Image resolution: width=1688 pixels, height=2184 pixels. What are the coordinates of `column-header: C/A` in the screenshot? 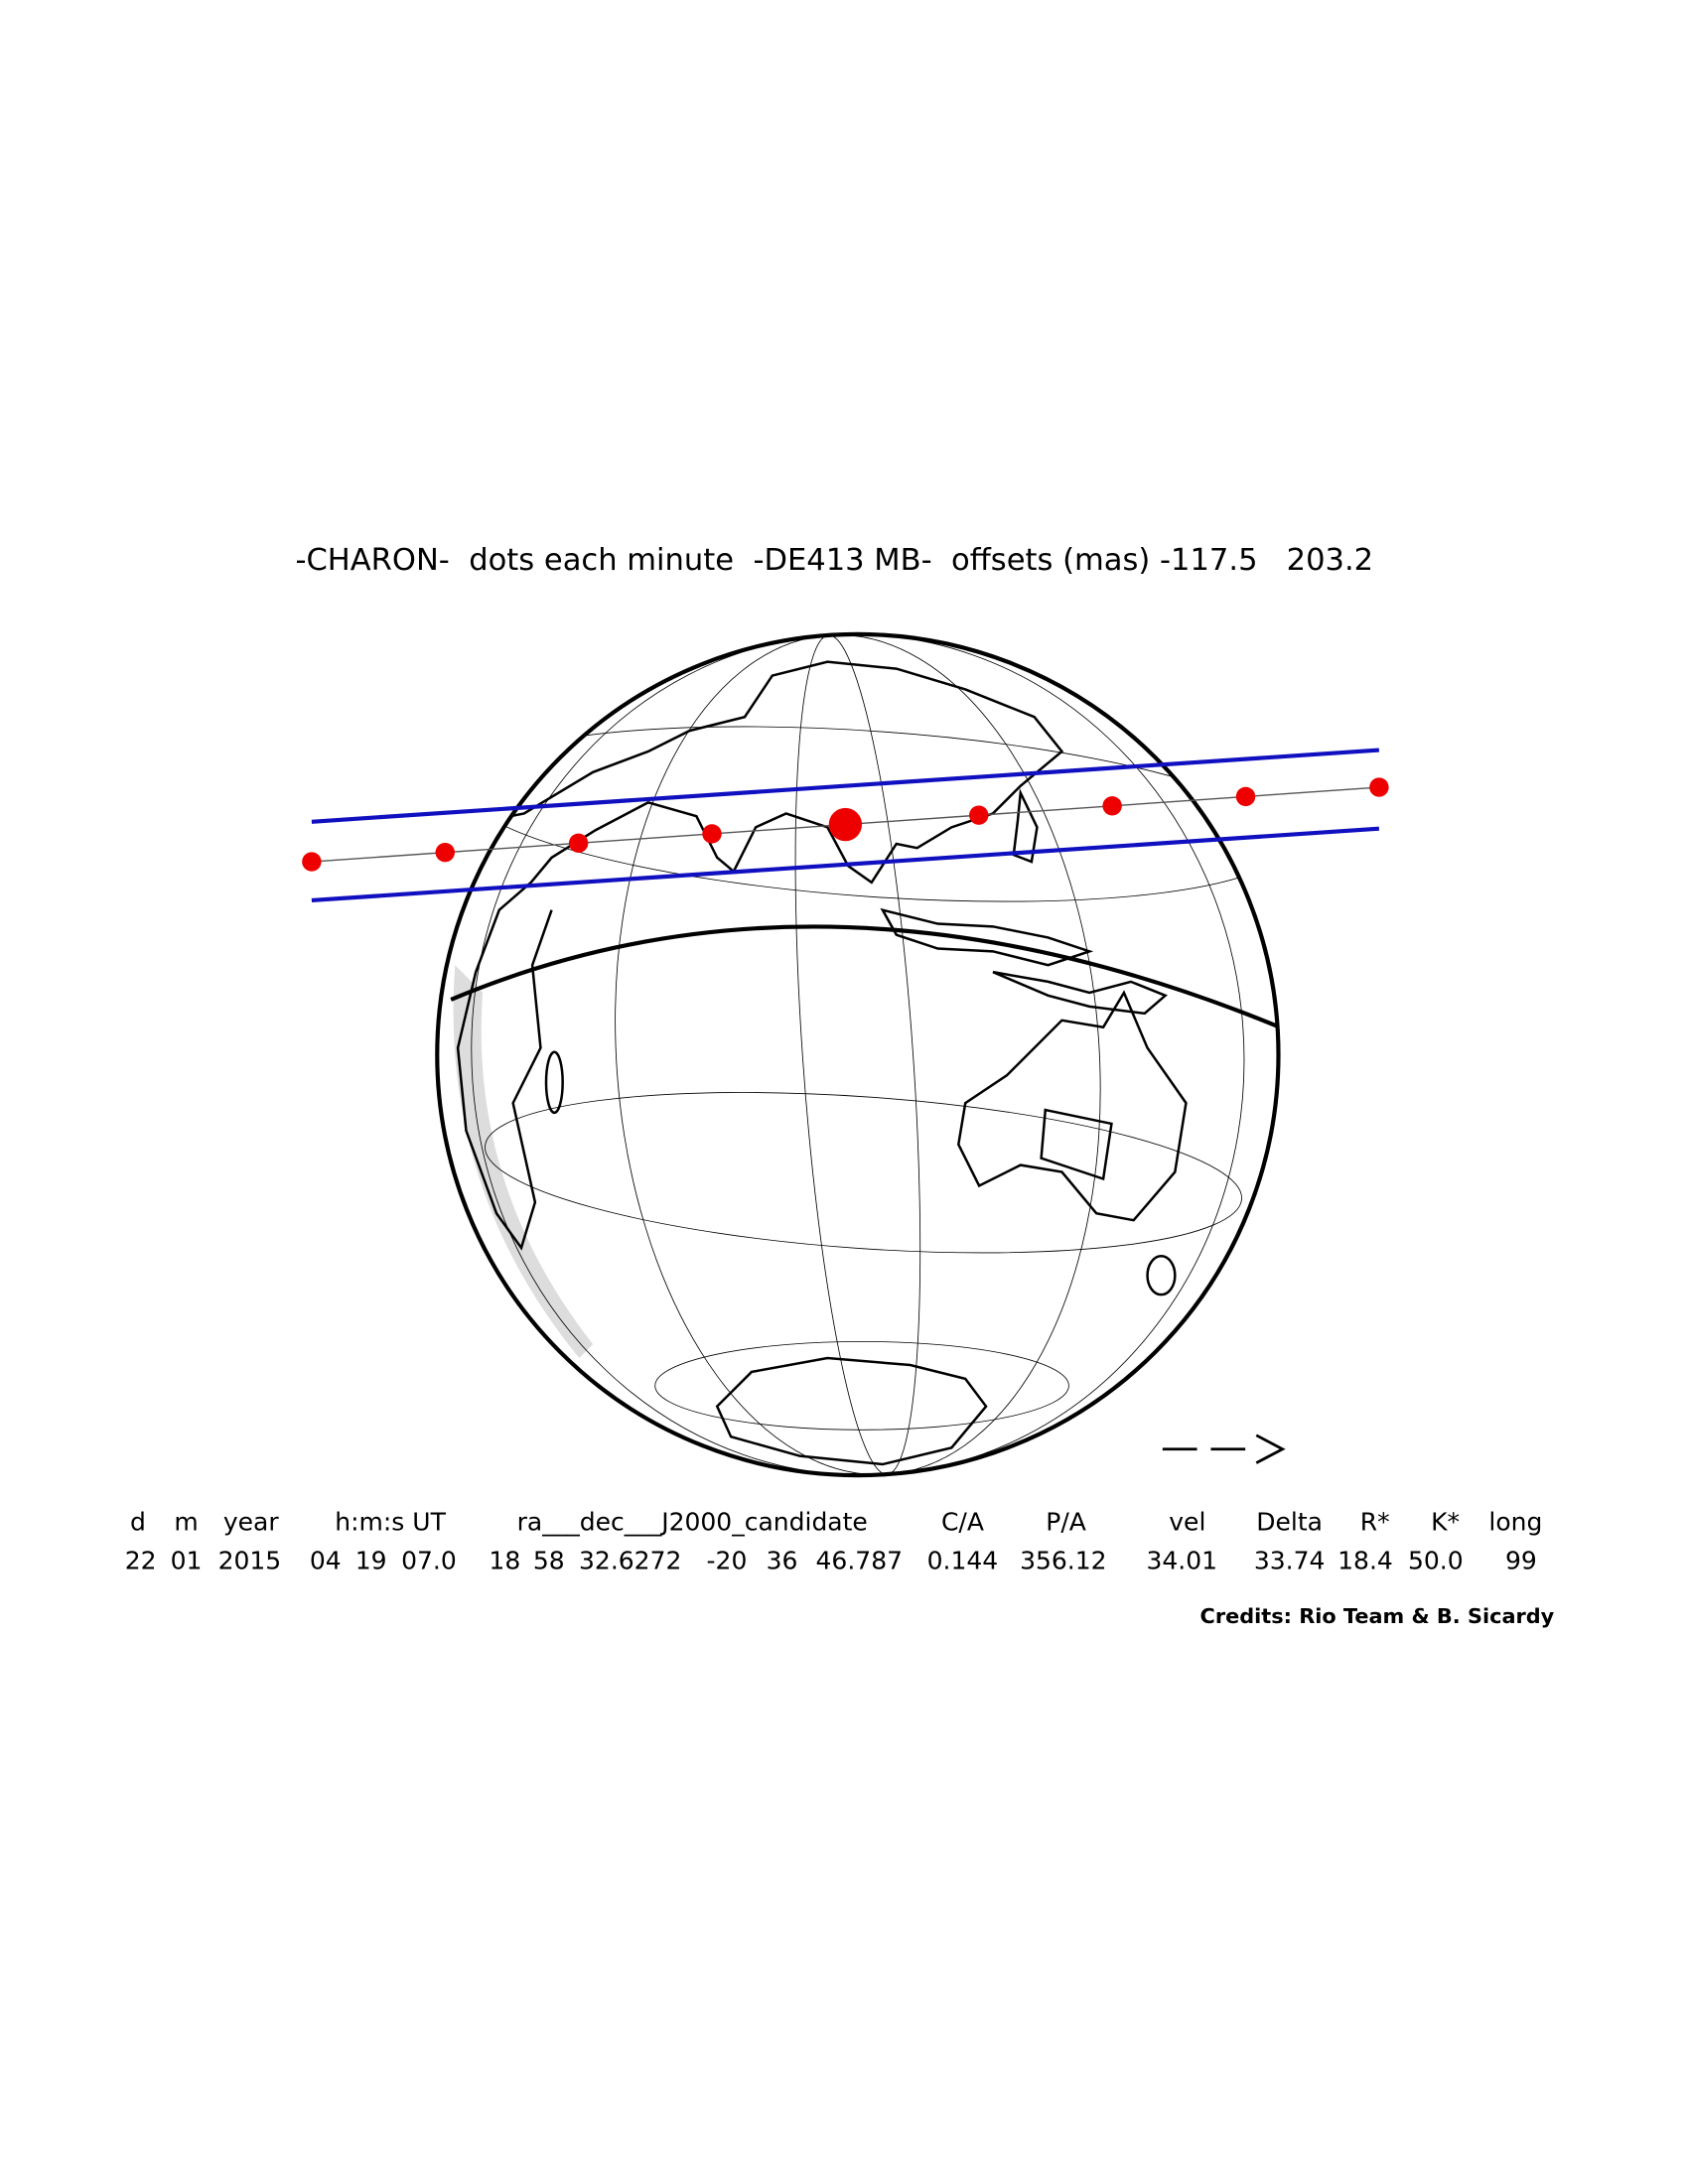 It's located at (962, 1522).